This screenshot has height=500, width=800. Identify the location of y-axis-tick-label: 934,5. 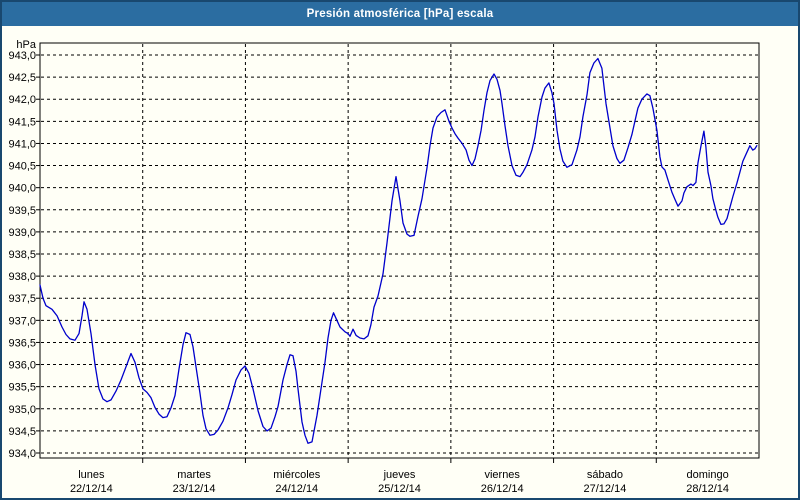
(22, 432).